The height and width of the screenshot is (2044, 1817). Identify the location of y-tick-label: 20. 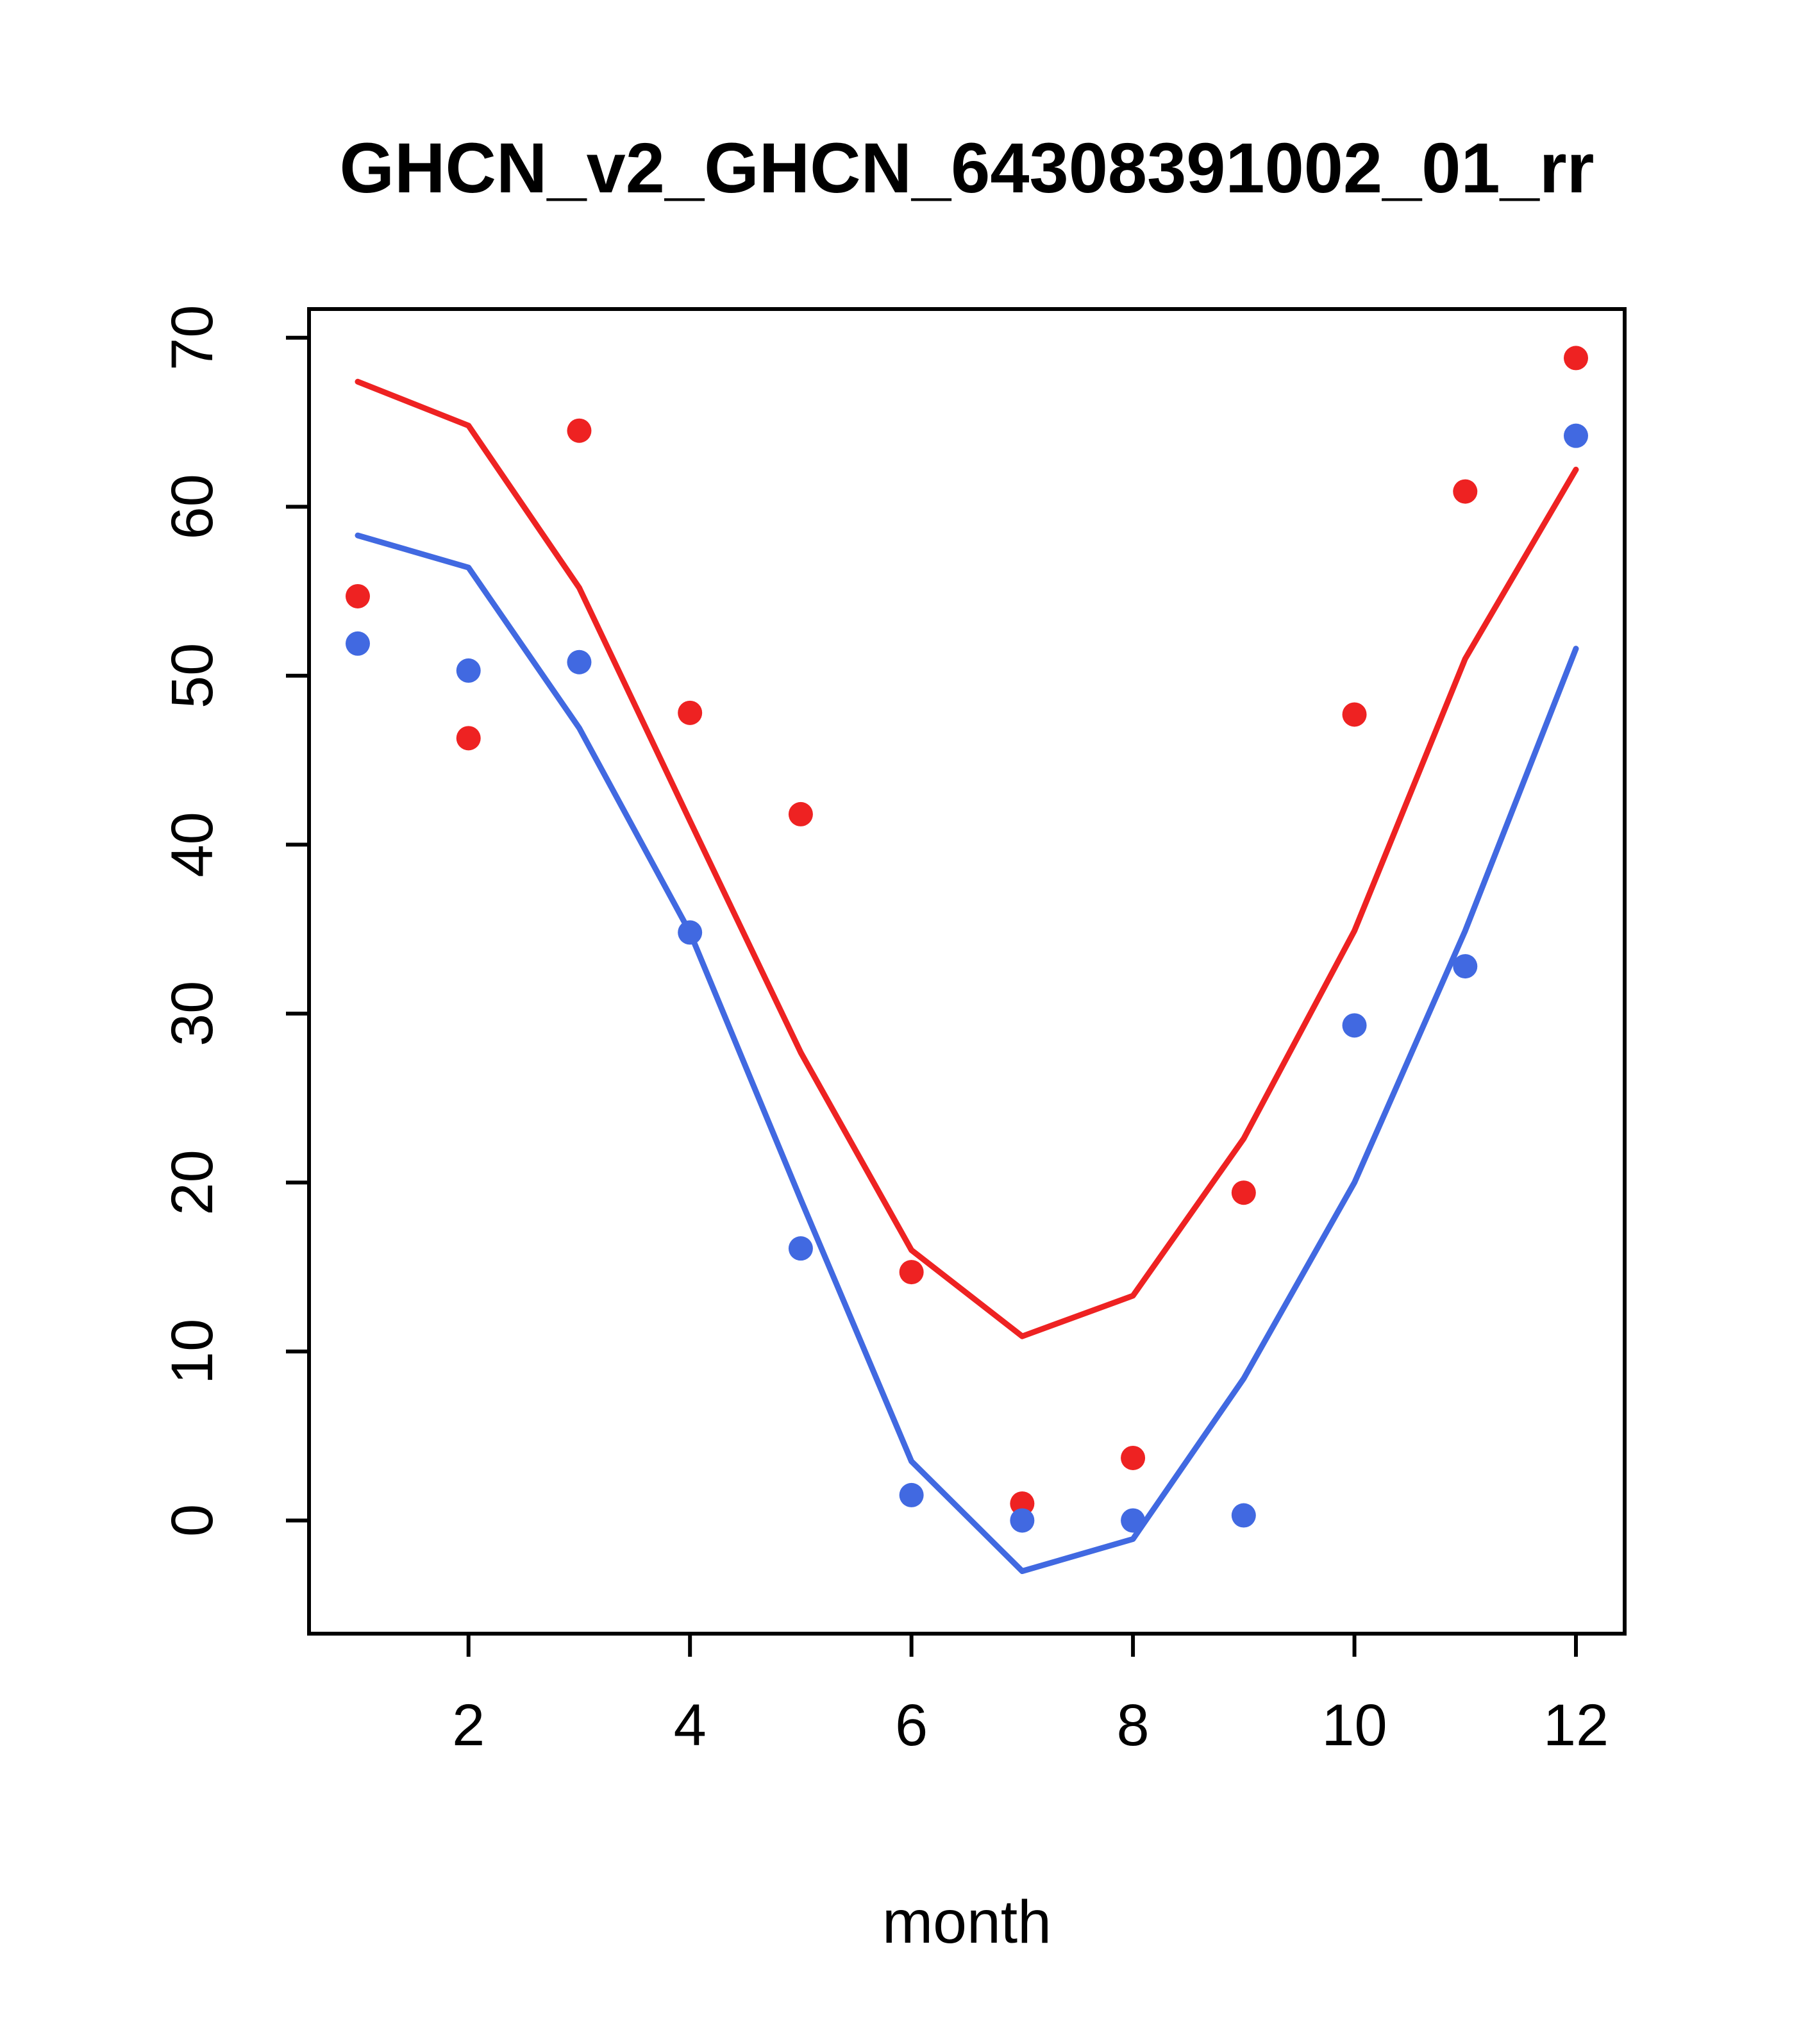
(193, 1183).